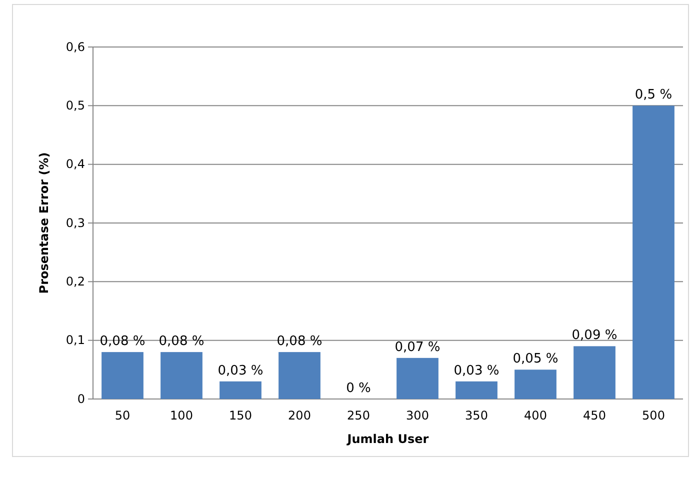 The width and height of the screenshot is (691, 483). What do you see at coordinates (387, 439) in the screenshot?
I see `x-axis-title: Jumlah User` at bounding box center [387, 439].